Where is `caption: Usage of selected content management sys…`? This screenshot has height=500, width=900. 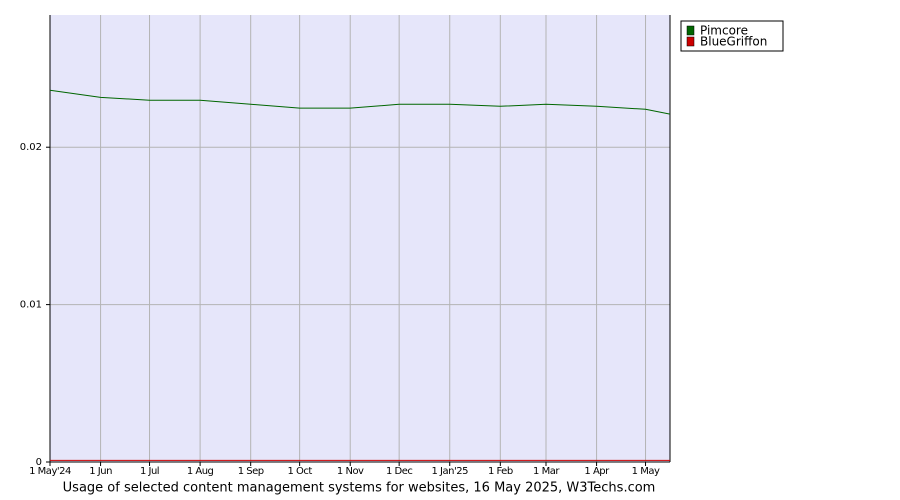 caption: Usage of selected content management sys… is located at coordinates (359, 488).